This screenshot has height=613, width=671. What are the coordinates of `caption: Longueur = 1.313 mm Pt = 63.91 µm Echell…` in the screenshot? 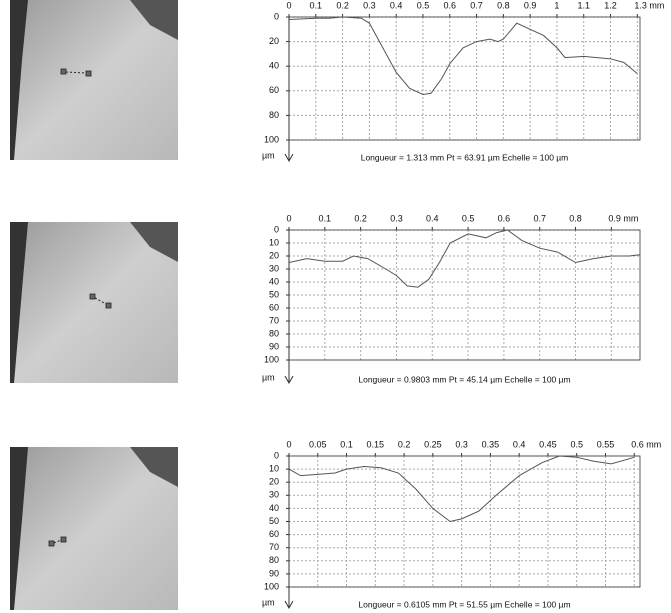 It's located at (465, 157).